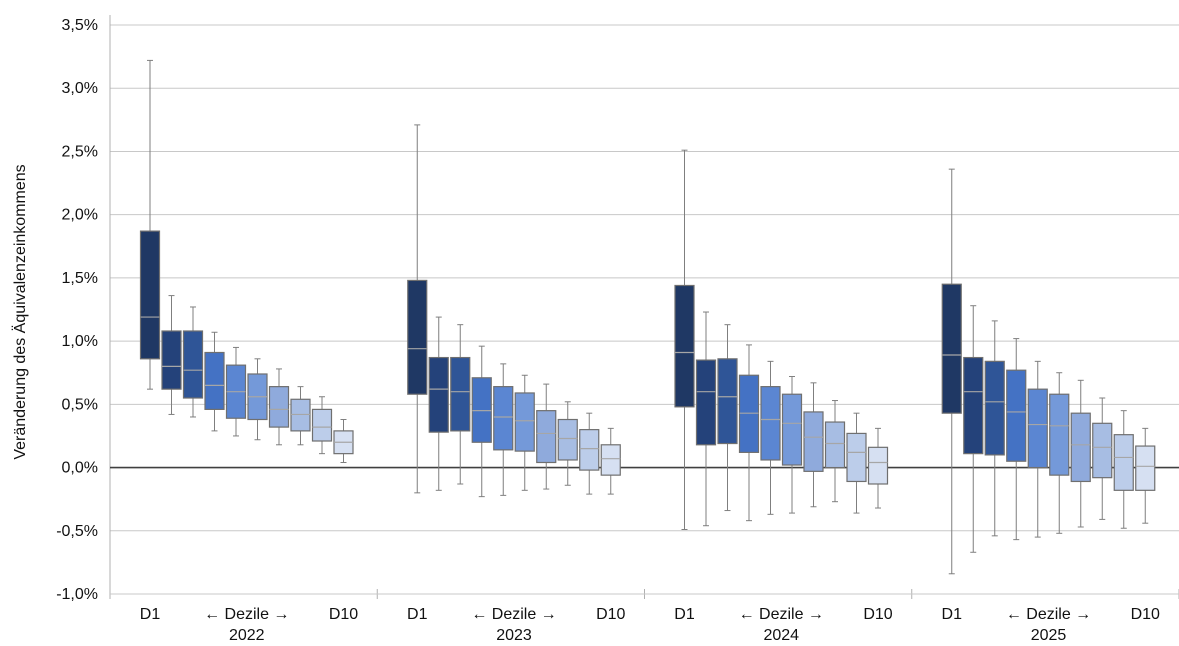 Image resolution: width=1179 pixels, height=646 pixels. I want to click on y-tick-label: 0,5%, so click(80, 404).